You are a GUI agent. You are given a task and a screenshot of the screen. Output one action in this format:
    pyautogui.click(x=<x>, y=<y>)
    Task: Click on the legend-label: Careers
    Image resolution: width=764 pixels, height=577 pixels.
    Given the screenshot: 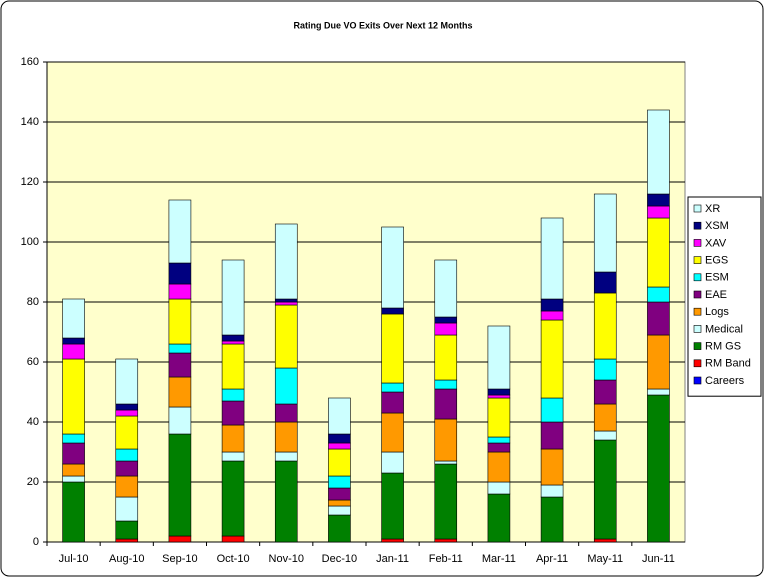 What is the action you would take?
    pyautogui.click(x=725, y=381)
    